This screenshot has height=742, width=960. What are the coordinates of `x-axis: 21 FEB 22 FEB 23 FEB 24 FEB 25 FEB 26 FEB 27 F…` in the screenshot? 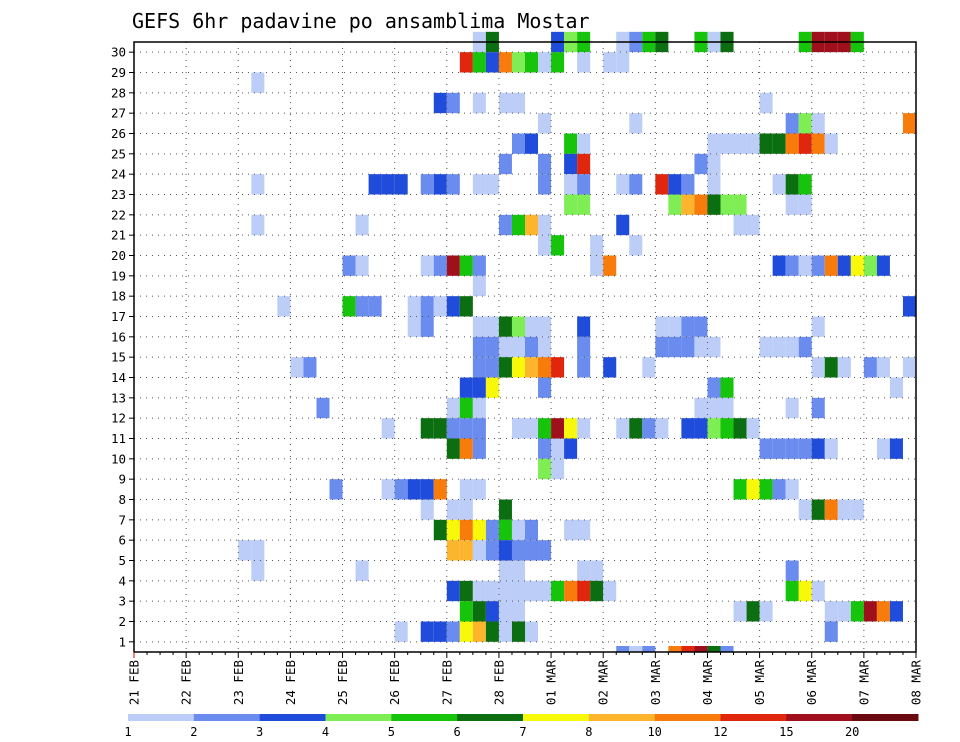 It's located at (525, 678).